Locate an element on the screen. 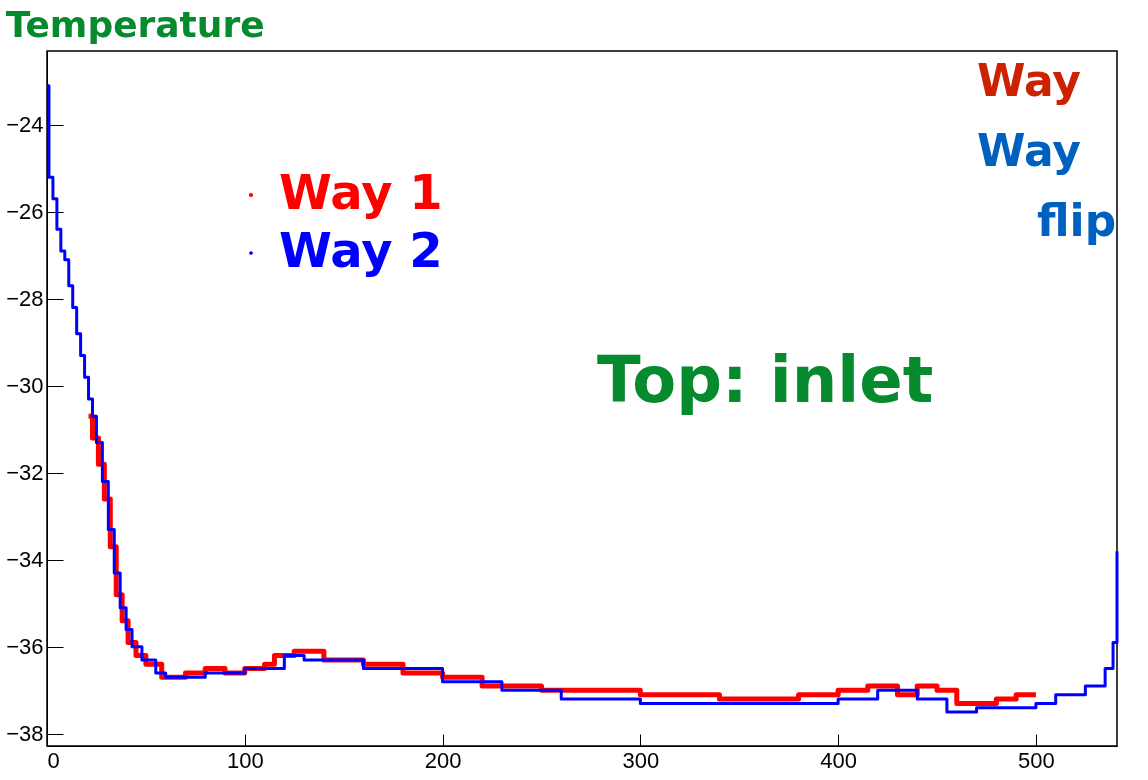  annotation: flip is located at coordinates (1077, 220).